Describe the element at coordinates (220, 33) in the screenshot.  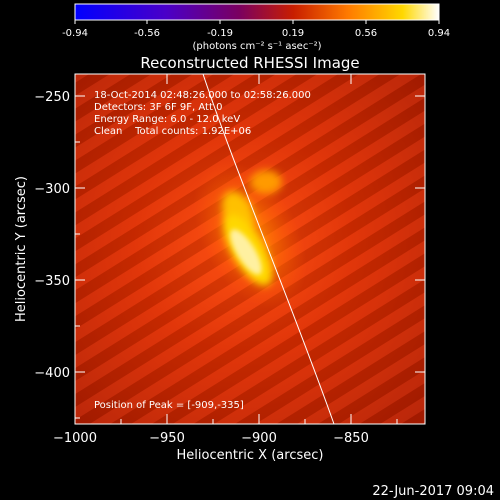
I see `colorbar-tick: -0.19` at that location.